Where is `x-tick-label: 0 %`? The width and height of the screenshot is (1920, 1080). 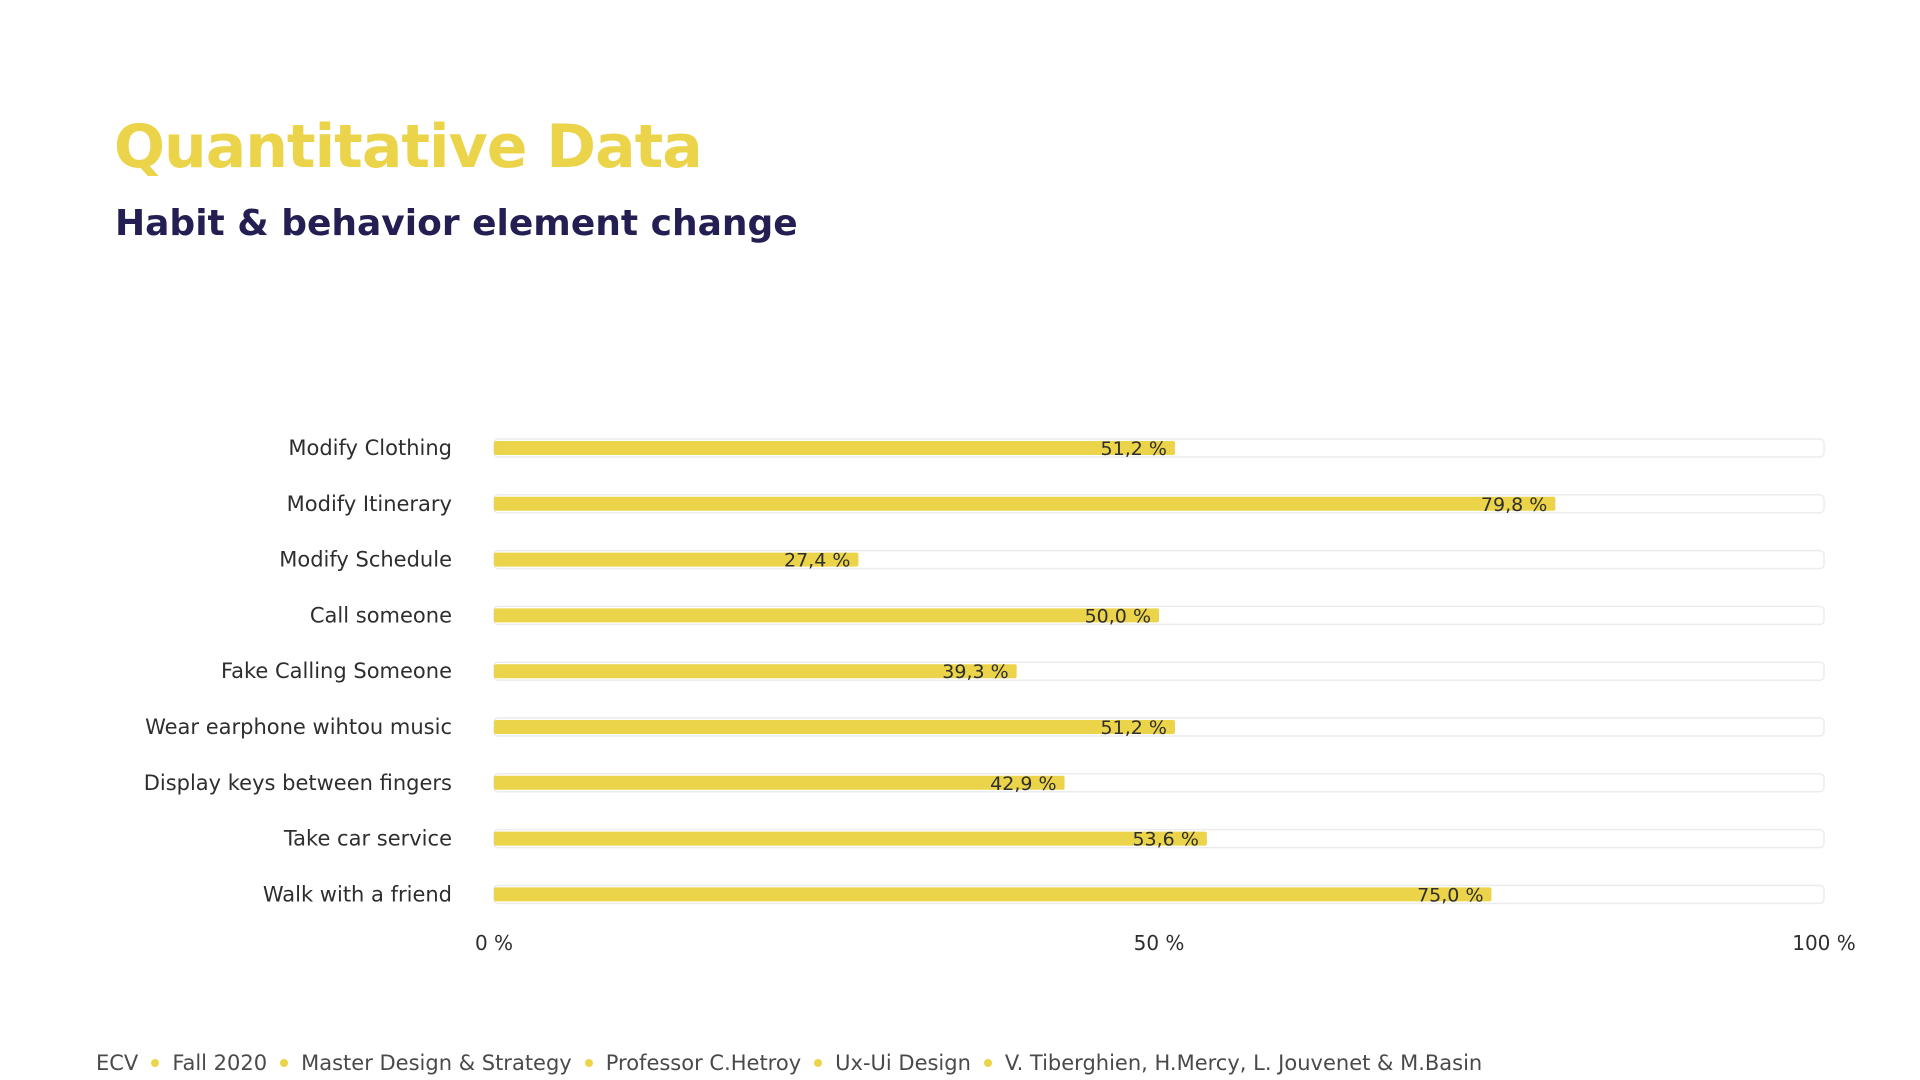 x-tick-label: 0 % is located at coordinates (494, 943).